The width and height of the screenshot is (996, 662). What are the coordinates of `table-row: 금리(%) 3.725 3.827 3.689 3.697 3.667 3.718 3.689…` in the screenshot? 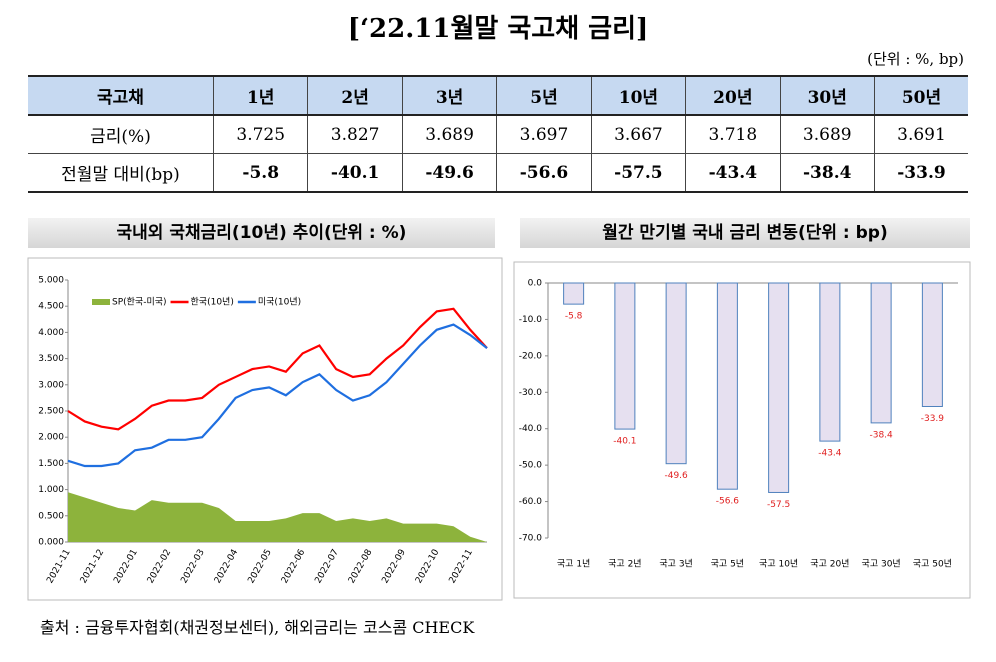 It's located at (498, 134).